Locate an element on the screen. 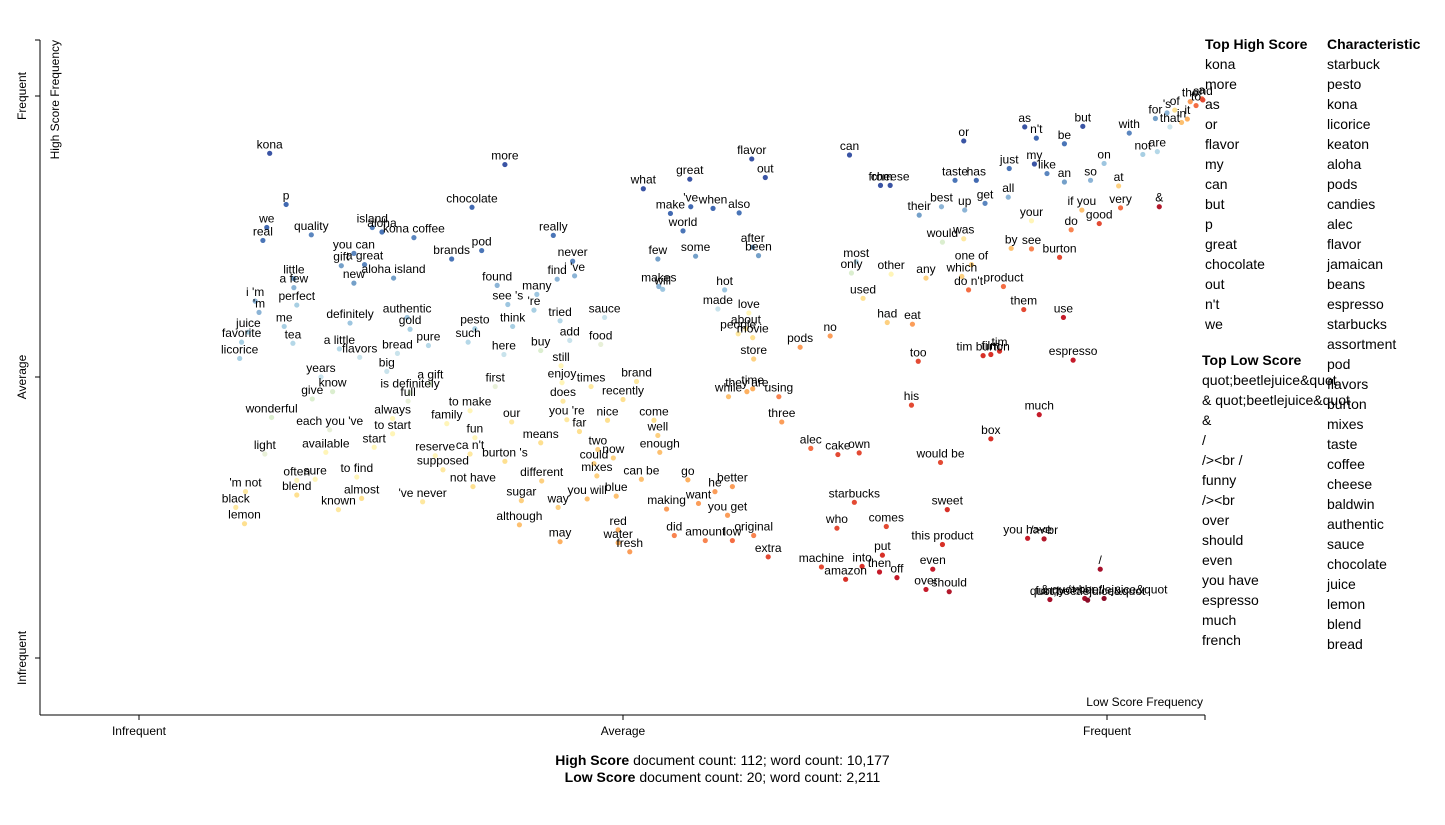  term-list-item: quot;beetlejuice&quot is located at coordinates (1269, 380).